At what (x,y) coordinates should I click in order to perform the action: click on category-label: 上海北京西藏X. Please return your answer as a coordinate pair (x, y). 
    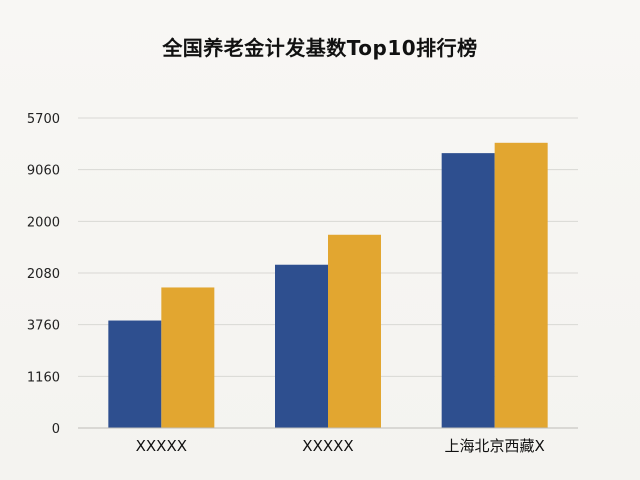
    Looking at the image, I should click on (495, 446).